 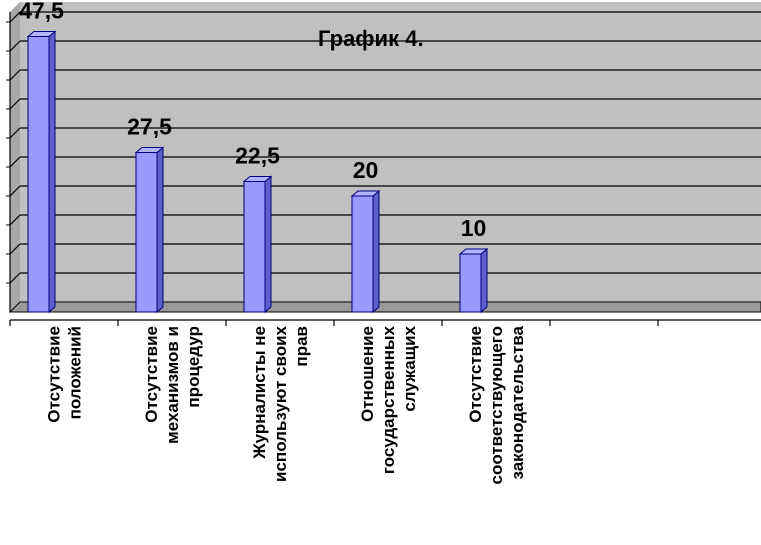 I want to click on x-tick-label: государственных, so click(x=388, y=399).